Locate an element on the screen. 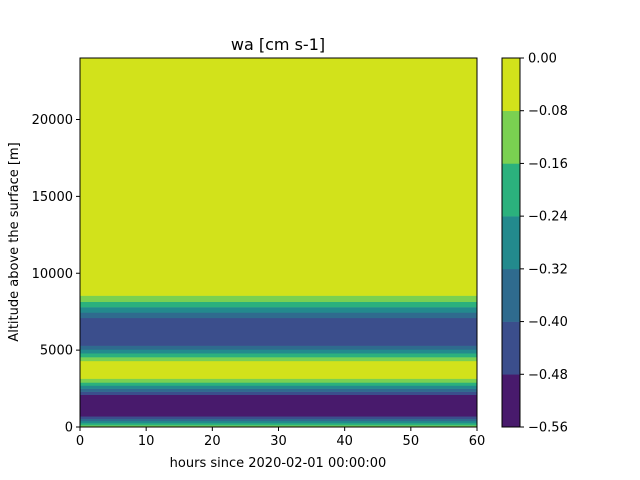 This screenshot has width=640, height=480. x-axis-label: hours since 2020-02-01 00:00:00 is located at coordinates (278, 463).